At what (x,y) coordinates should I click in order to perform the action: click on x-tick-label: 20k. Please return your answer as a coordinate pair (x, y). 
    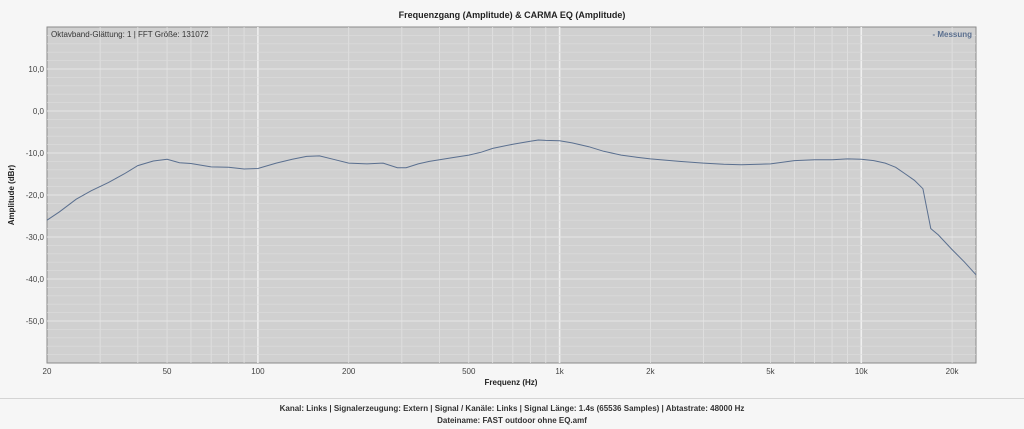
    Looking at the image, I should click on (953, 371).